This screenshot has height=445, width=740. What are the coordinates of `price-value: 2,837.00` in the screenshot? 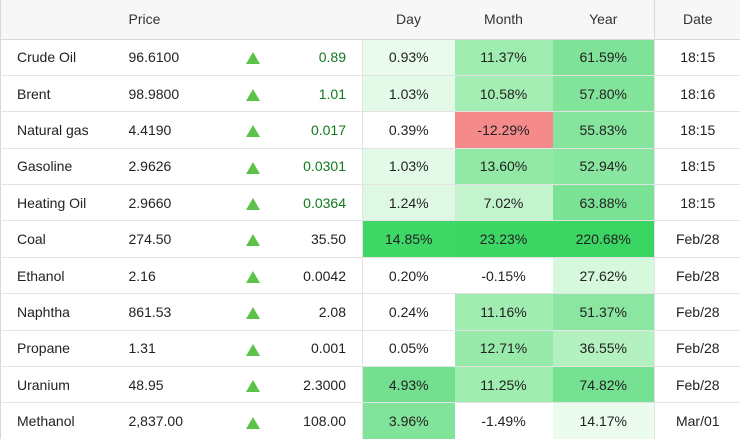 It's located at (156, 421).